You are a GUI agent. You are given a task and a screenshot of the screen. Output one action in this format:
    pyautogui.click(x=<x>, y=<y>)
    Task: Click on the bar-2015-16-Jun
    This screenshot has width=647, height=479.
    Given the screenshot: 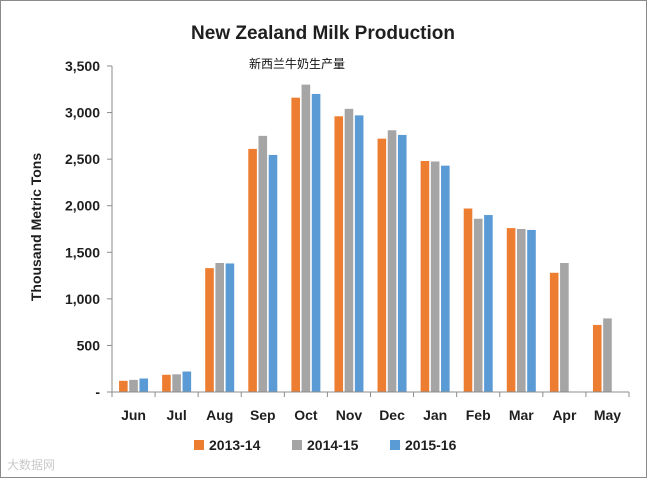 What is the action you would take?
    pyautogui.click(x=144, y=385)
    